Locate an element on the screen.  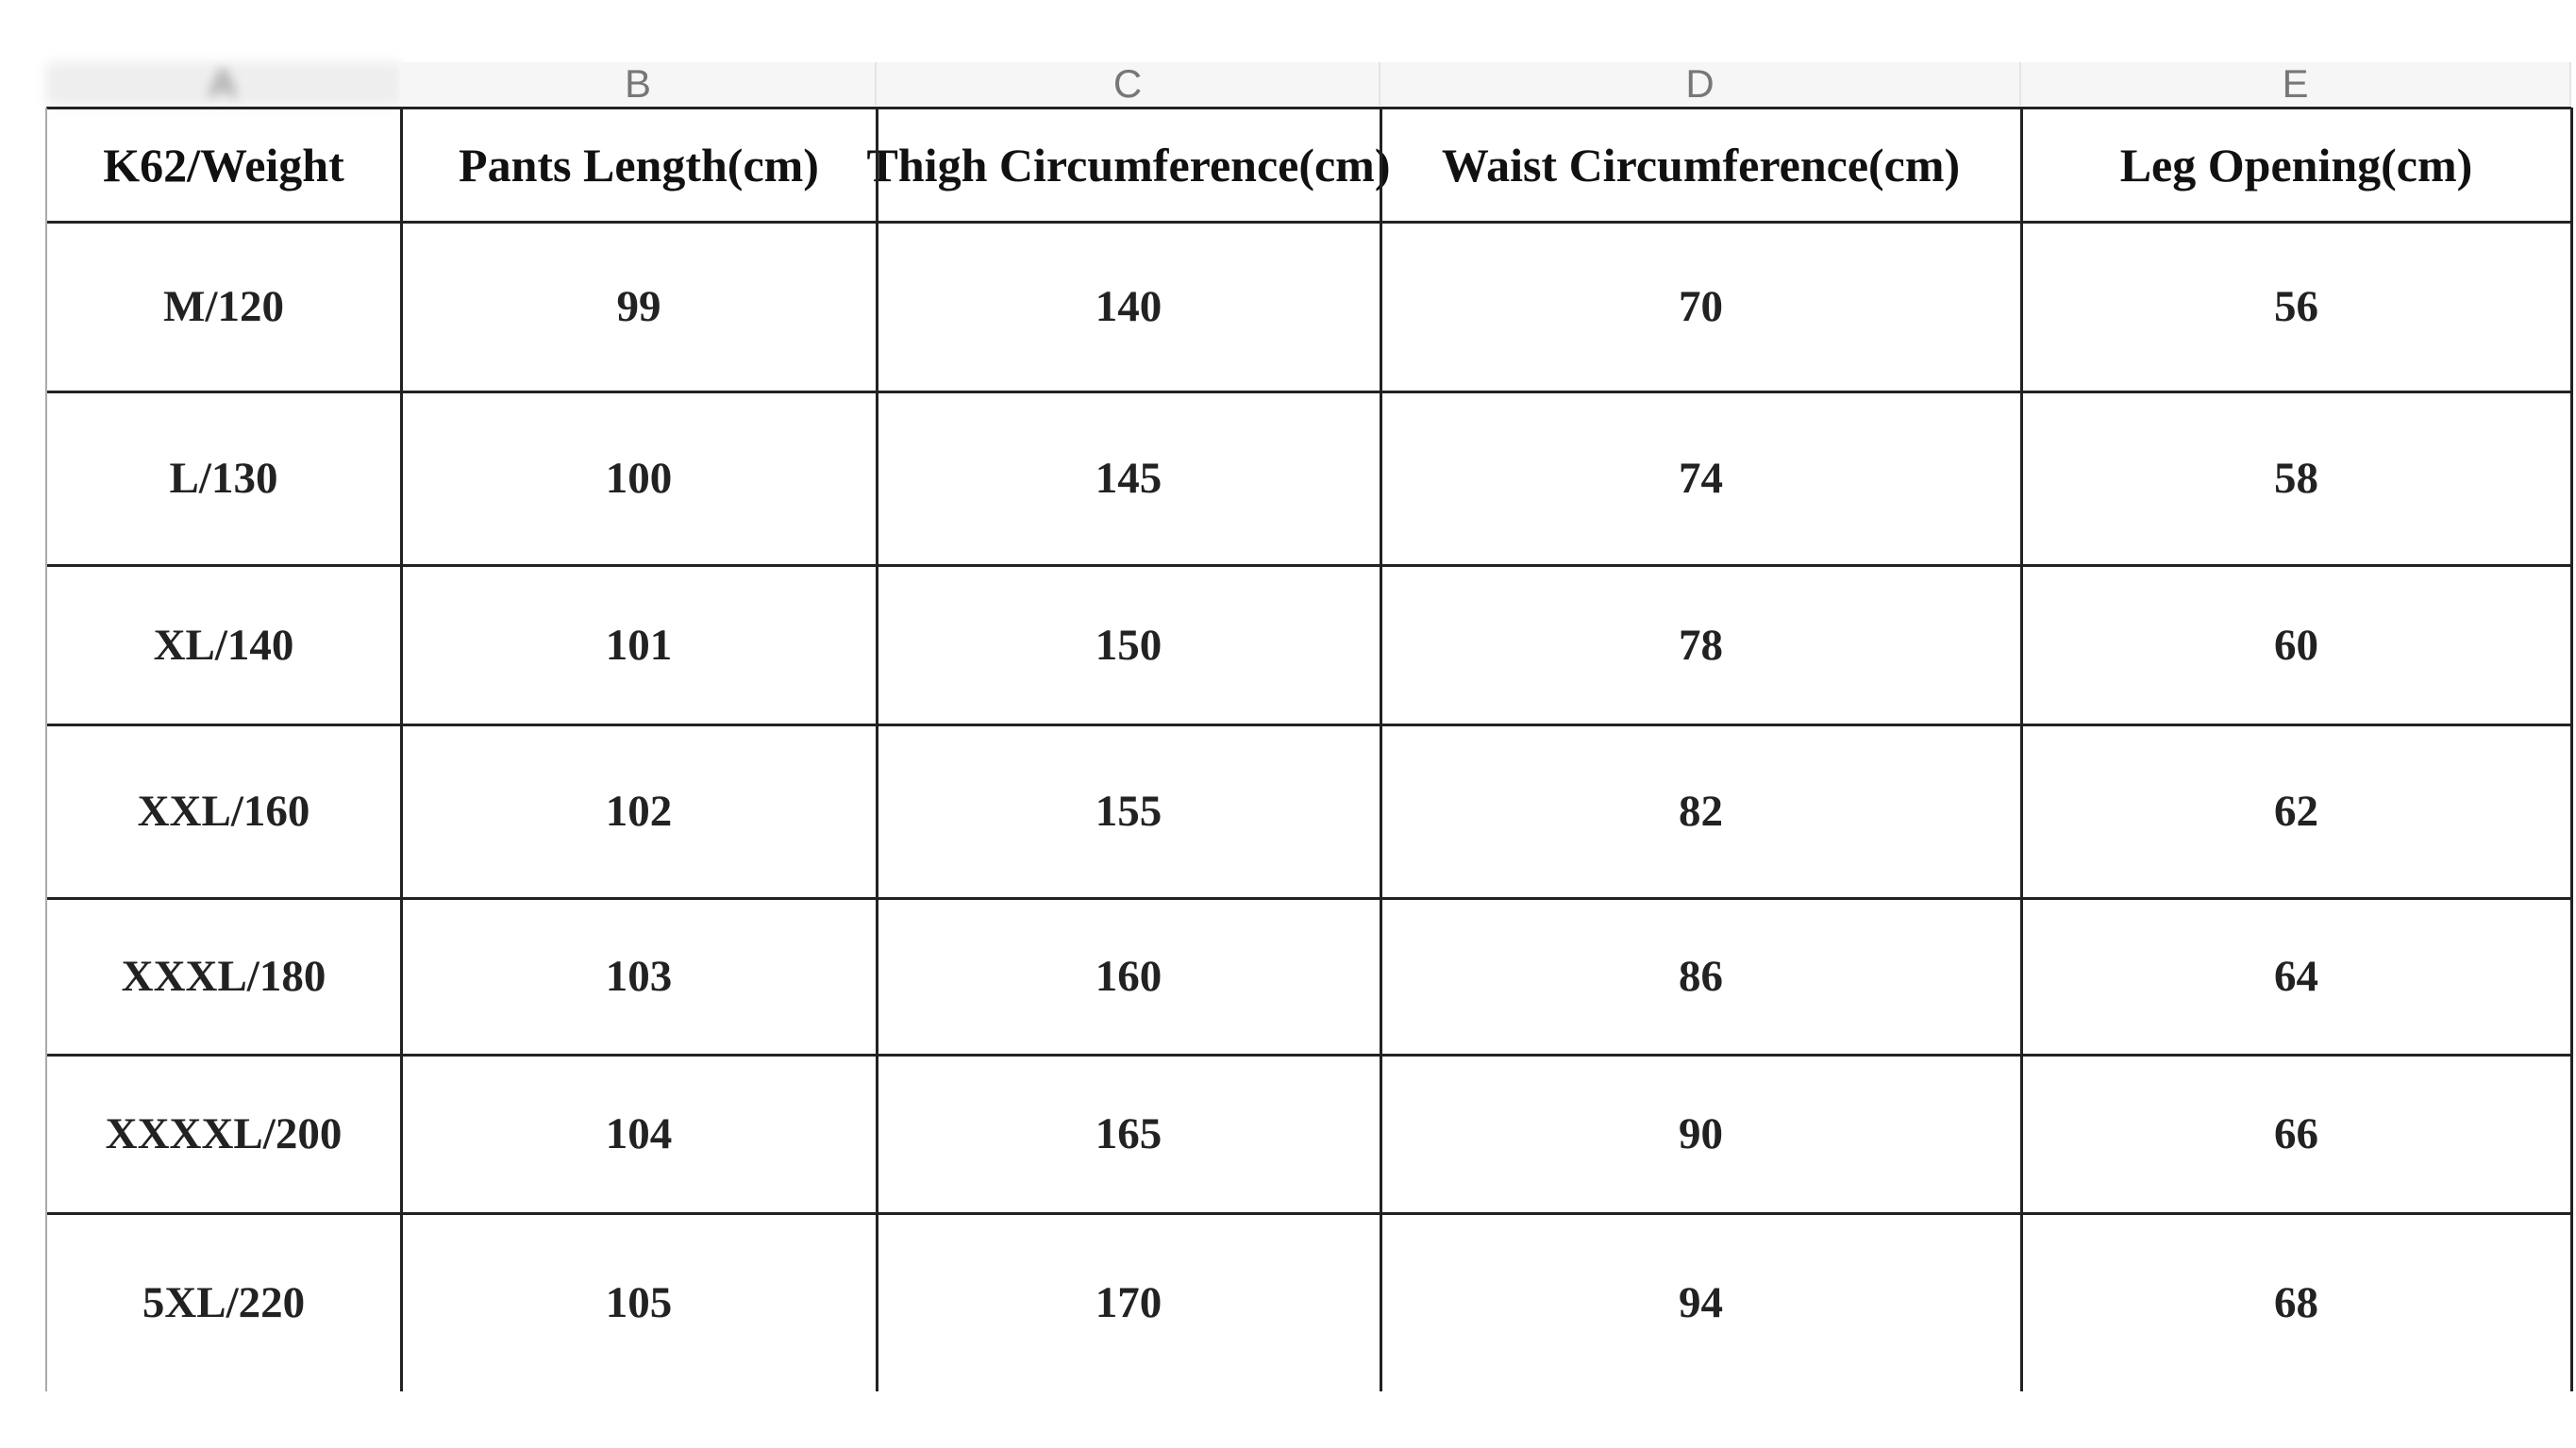
table-cell: 74 is located at coordinates (1701, 478).